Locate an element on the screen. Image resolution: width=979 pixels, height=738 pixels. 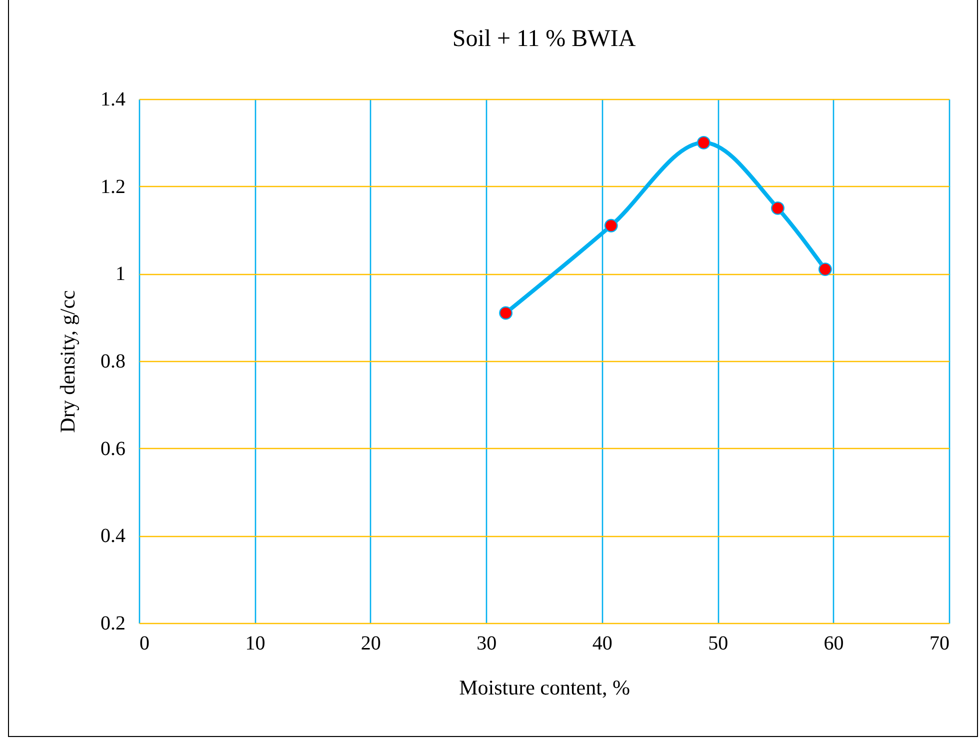
x-tick-label: 50 is located at coordinates (718, 643).